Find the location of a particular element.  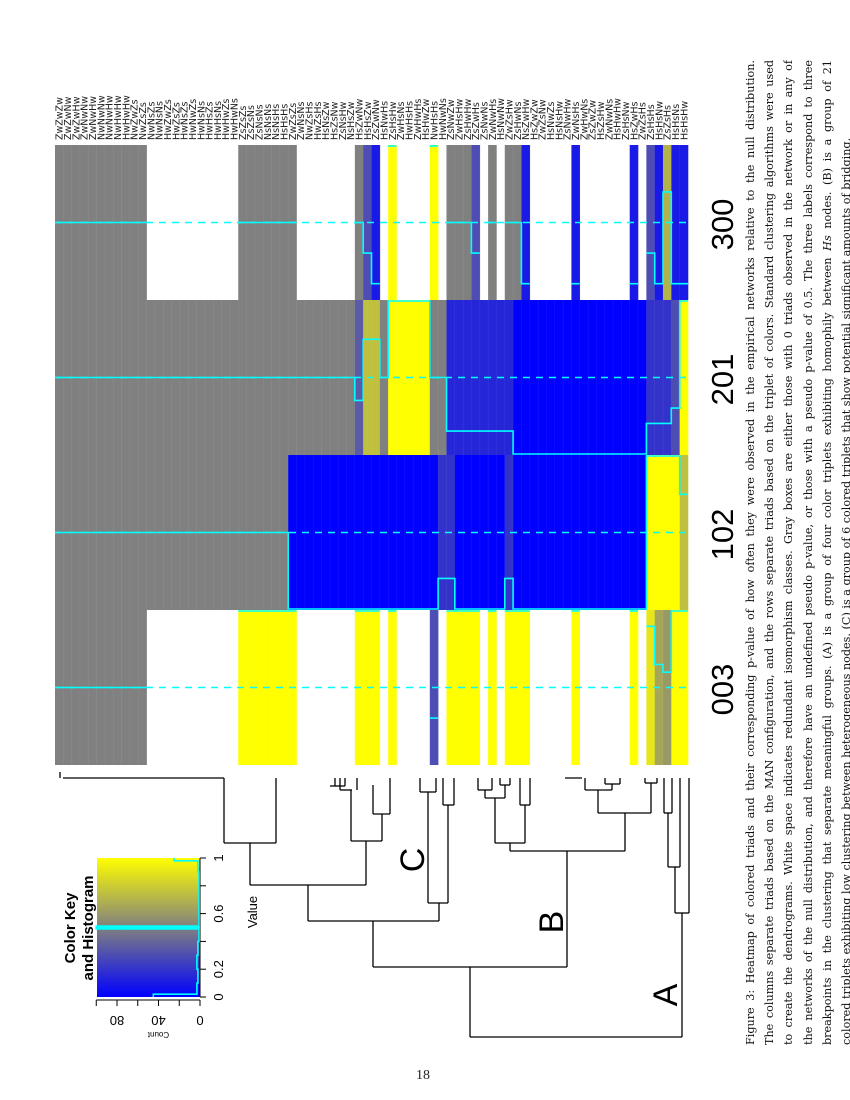

row-label: HsZwNw is located at coordinates (360, 119).